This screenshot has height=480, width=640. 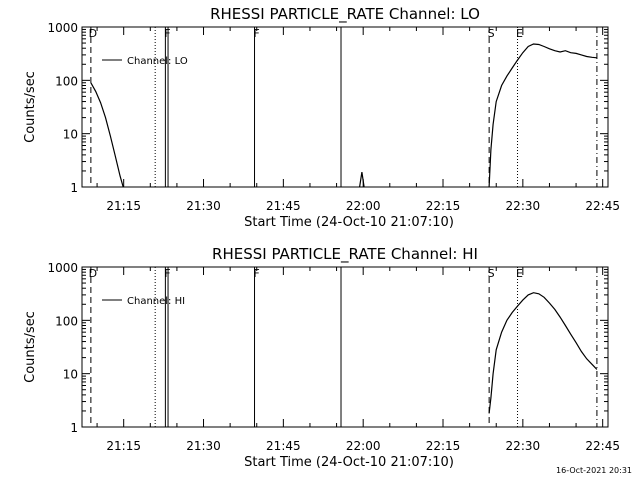 I want to click on chart-2-title: RHESSI PARTICLE_RATE Channel: HI, so click(x=345, y=254).